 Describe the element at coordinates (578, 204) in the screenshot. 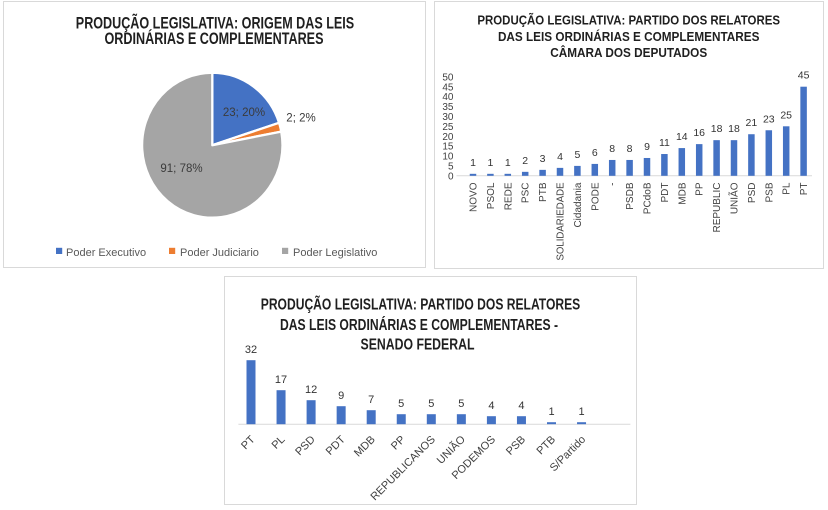

I see `svg-text: Cidadania` at that location.